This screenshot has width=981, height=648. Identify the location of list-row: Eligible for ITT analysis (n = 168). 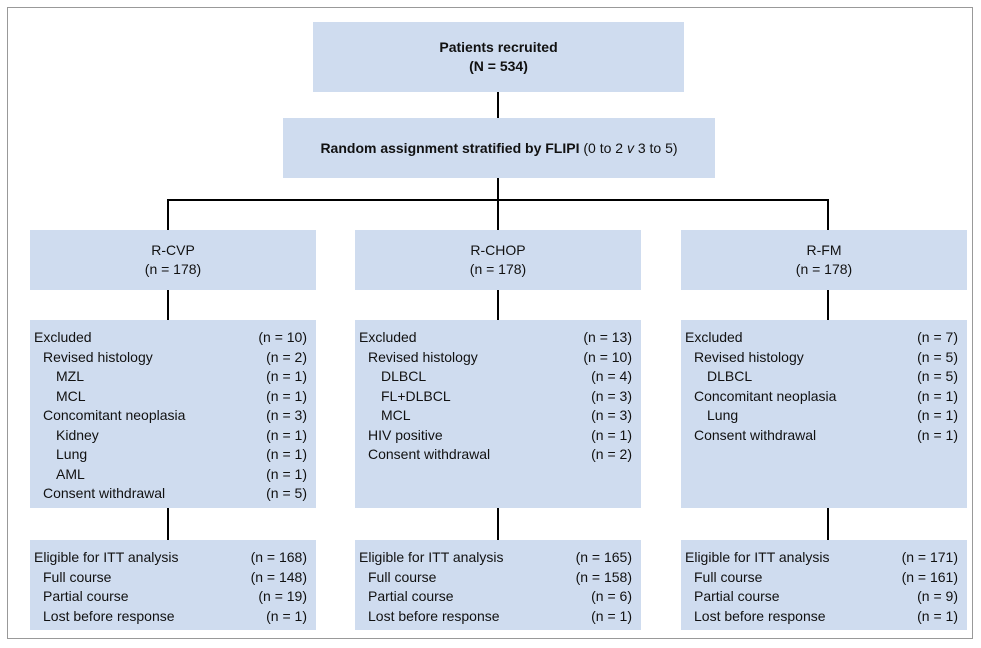
(170, 557).